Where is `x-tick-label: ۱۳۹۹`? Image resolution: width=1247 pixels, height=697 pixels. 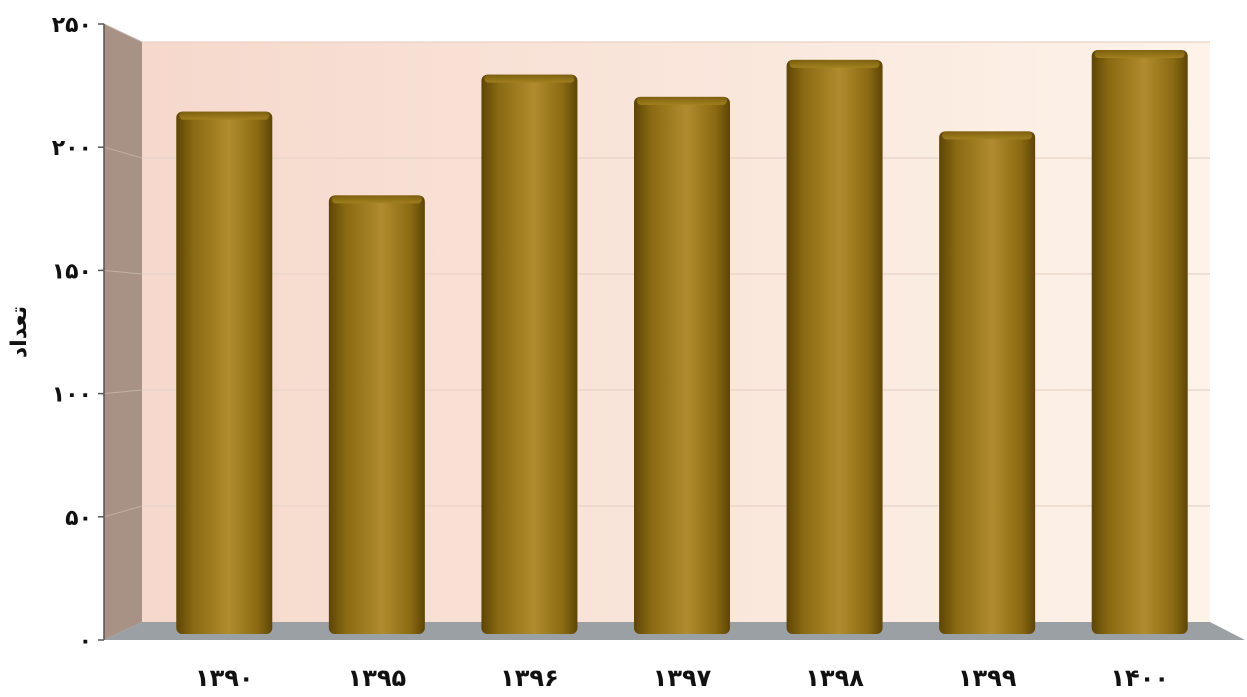 x-tick-label: ۱۳۹۹ is located at coordinates (987, 678).